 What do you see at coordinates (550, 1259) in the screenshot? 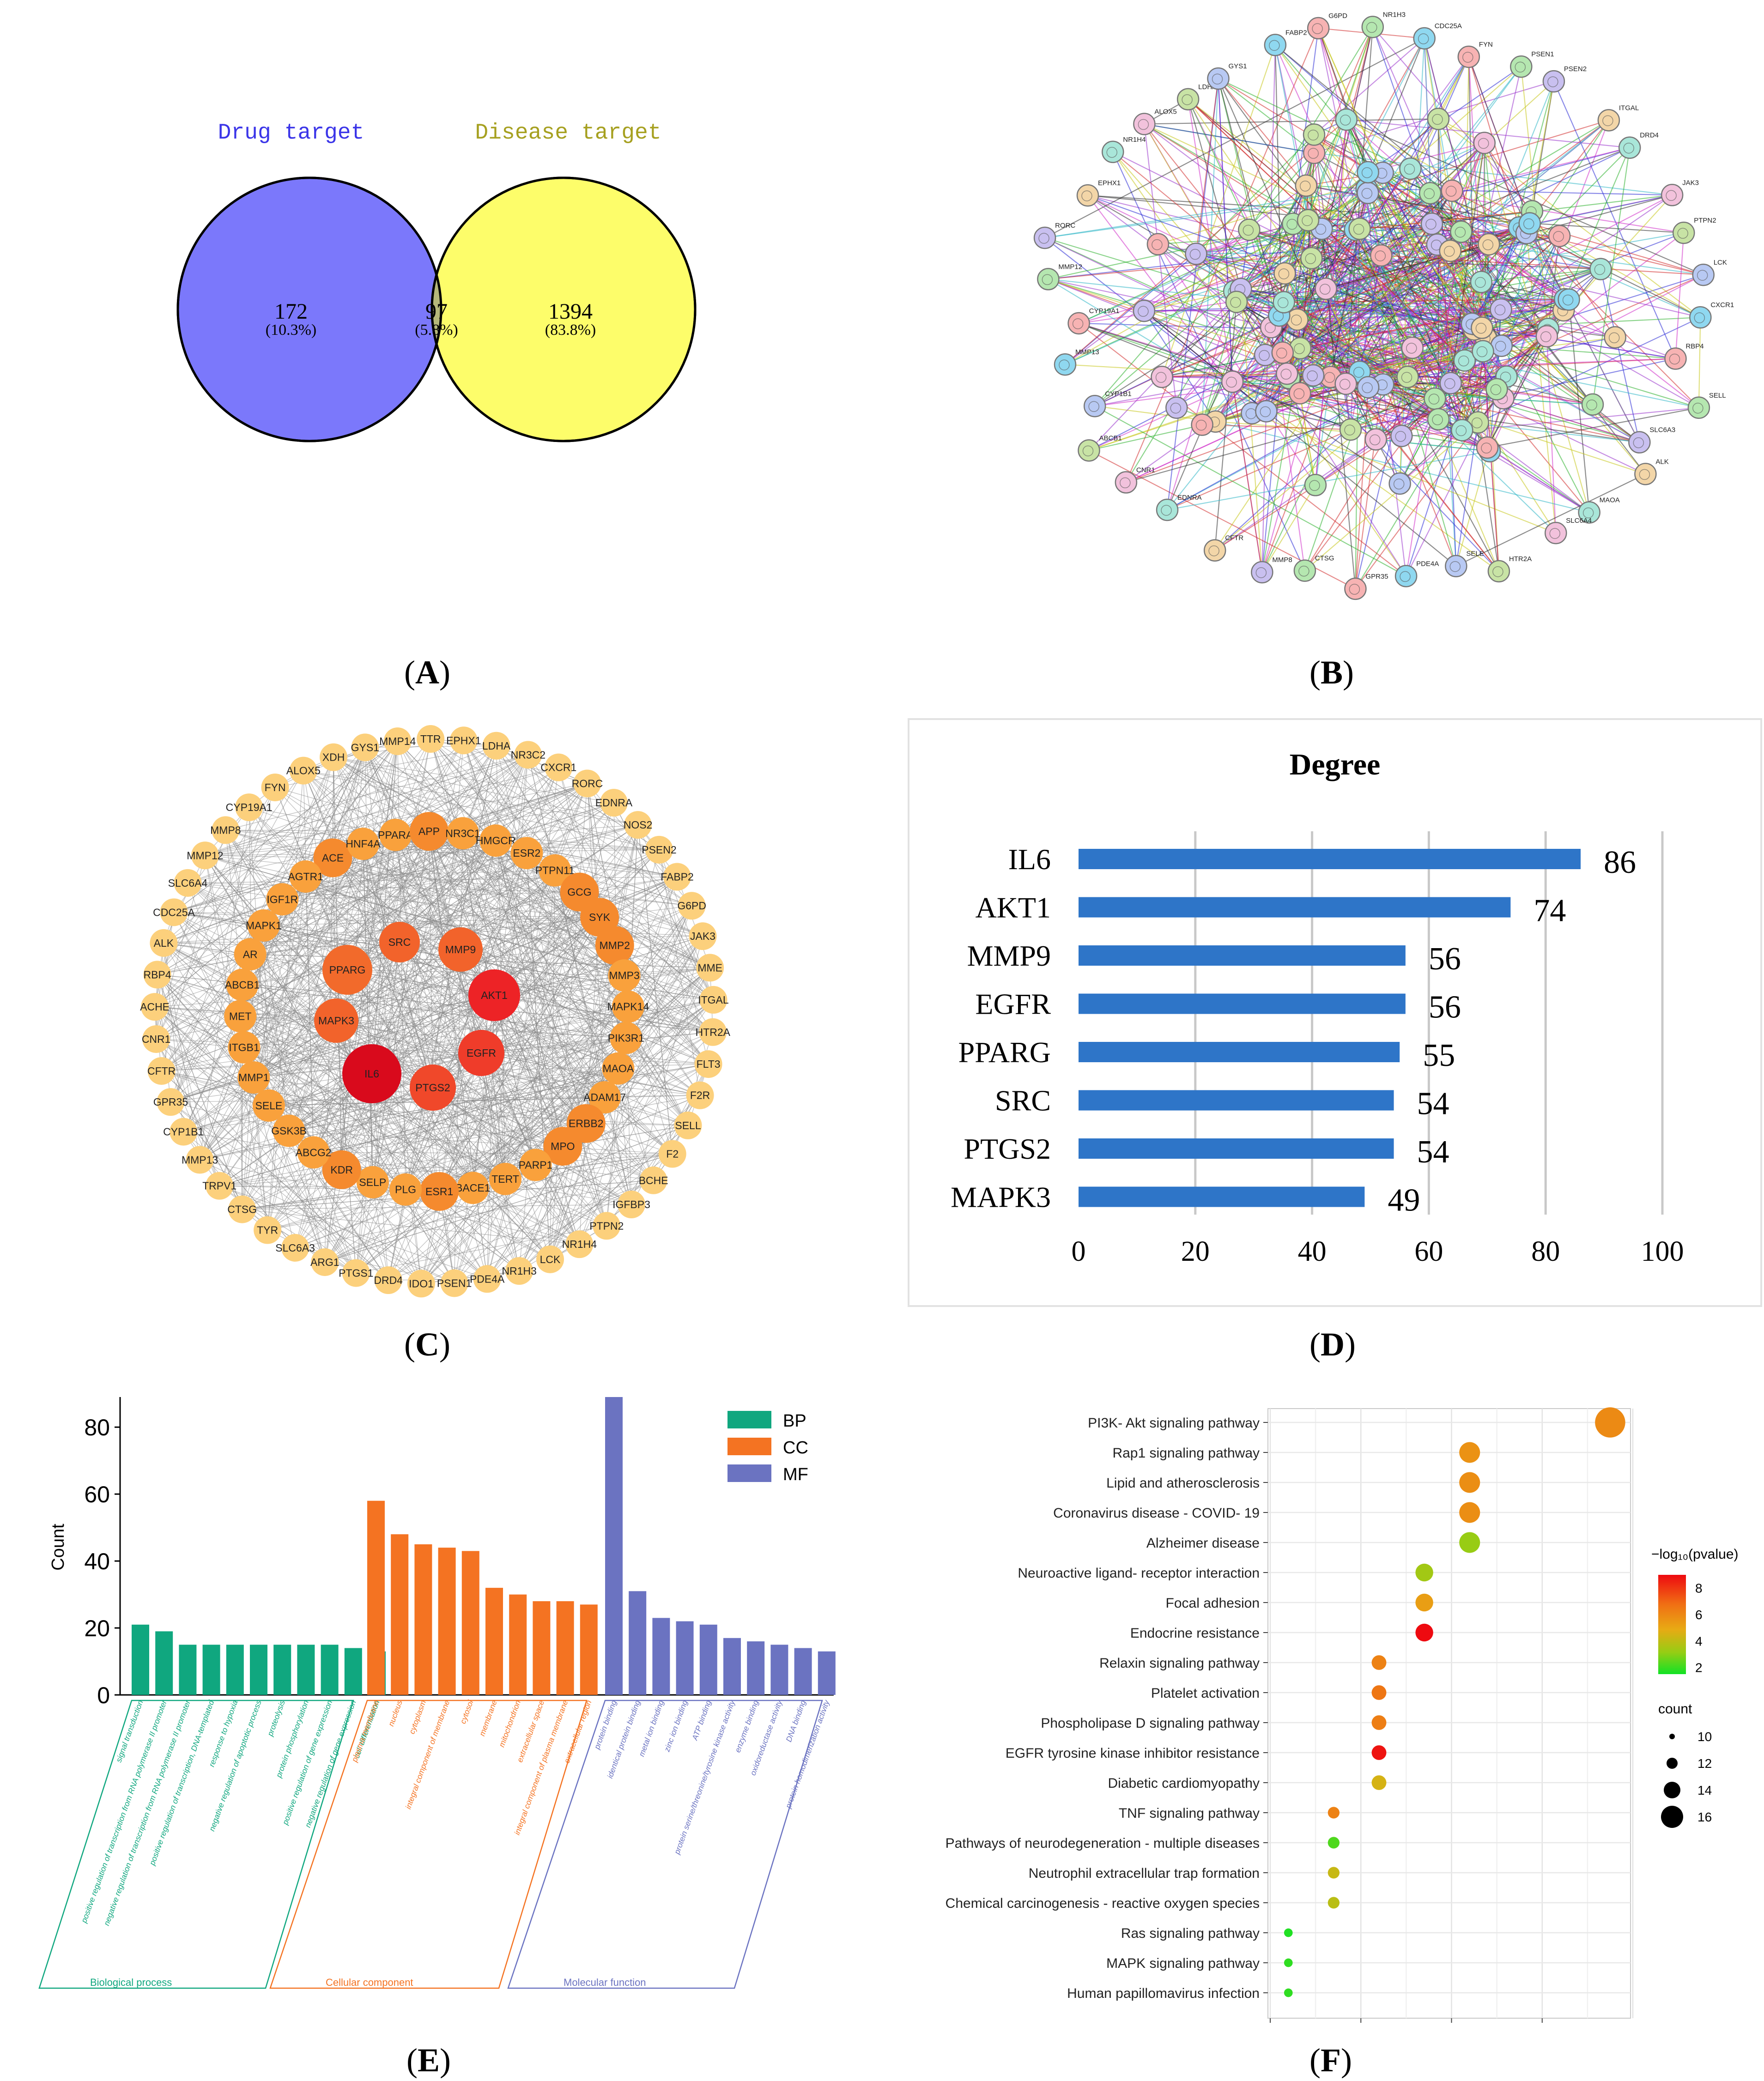
I see `network-node-label: LCK` at bounding box center [550, 1259].